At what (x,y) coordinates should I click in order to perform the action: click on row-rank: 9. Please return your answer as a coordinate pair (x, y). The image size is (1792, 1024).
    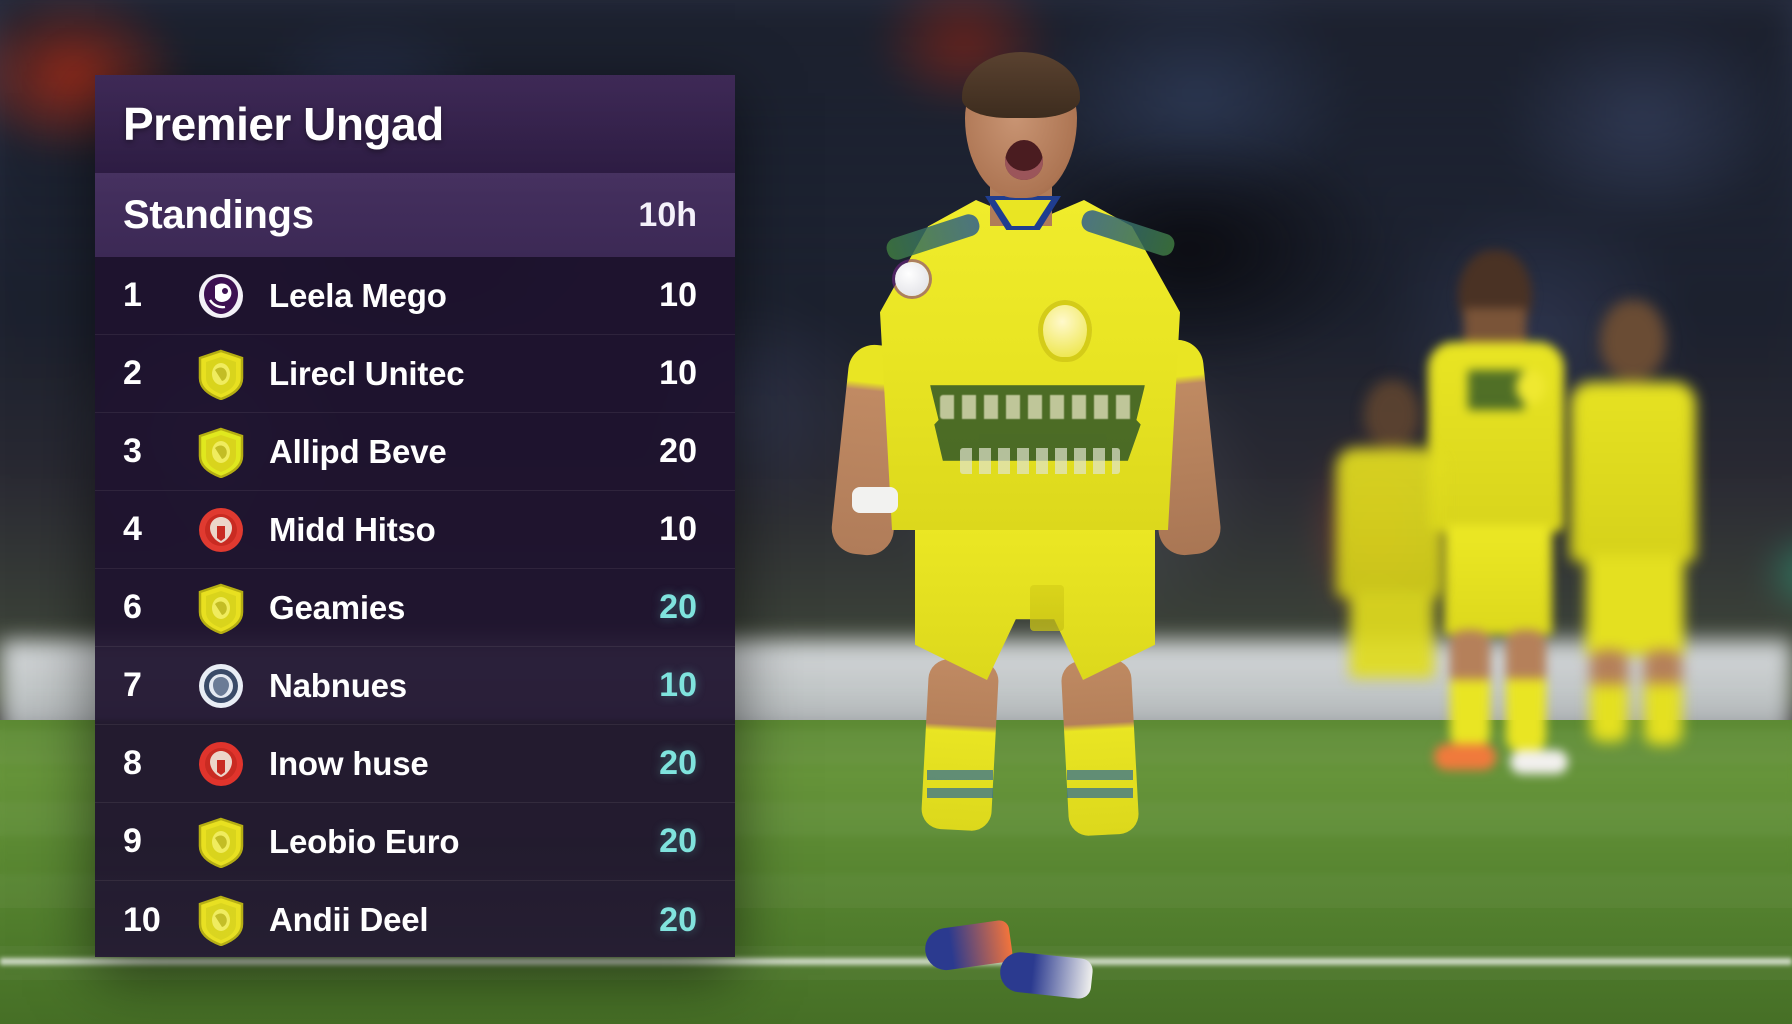
    Looking at the image, I should click on (132, 841).